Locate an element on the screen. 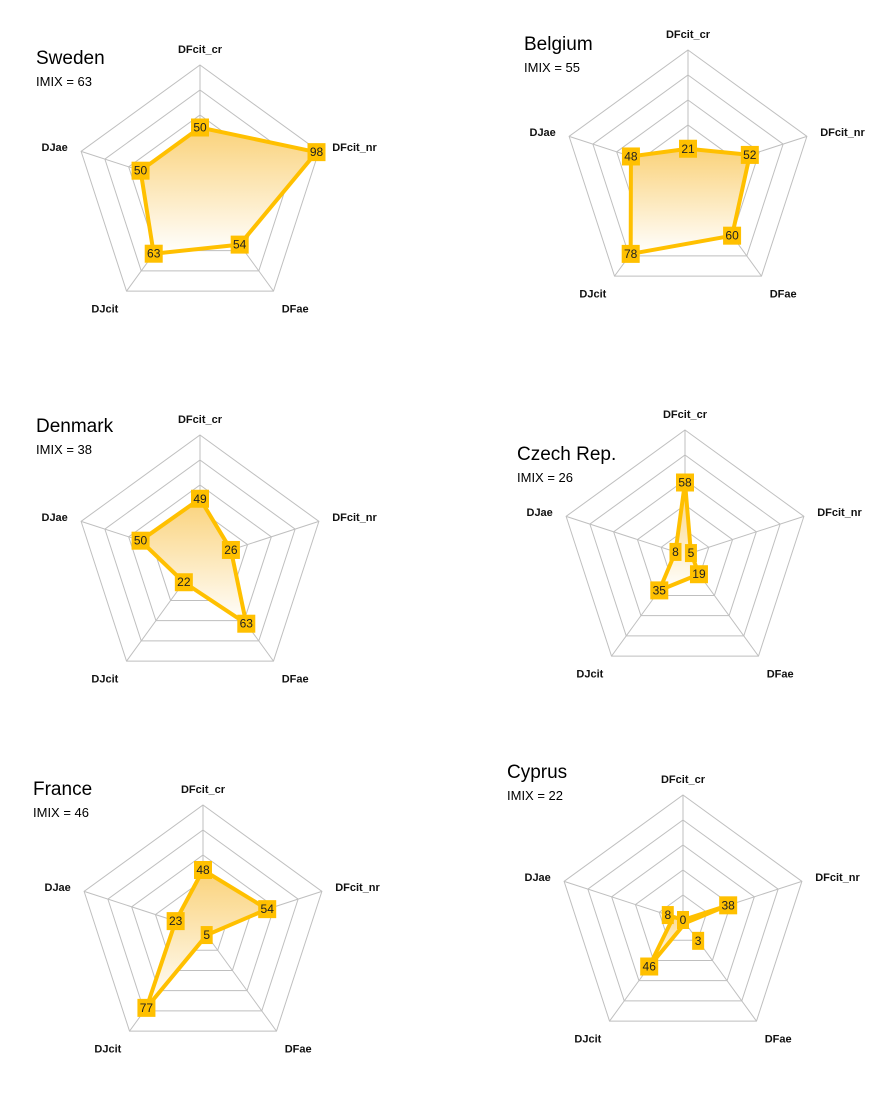 The height and width of the screenshot is (1103, 889). chart-title: Czech Rep. is located at coordinates (566, 454).